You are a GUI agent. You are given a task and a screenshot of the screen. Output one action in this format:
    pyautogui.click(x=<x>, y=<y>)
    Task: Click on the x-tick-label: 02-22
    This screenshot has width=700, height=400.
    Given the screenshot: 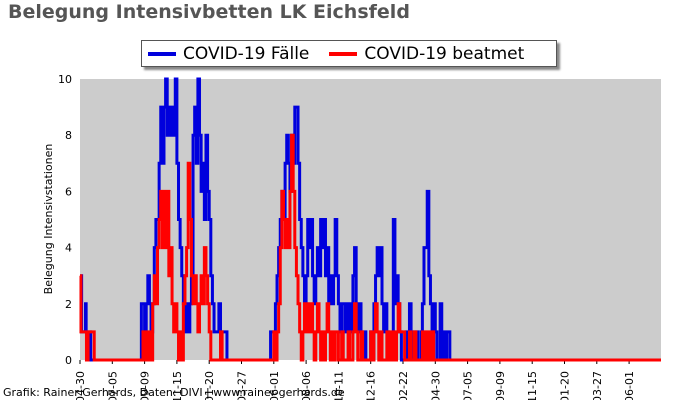 What is the action you would take?
    pyautogui.click(x=403, y=385)
    